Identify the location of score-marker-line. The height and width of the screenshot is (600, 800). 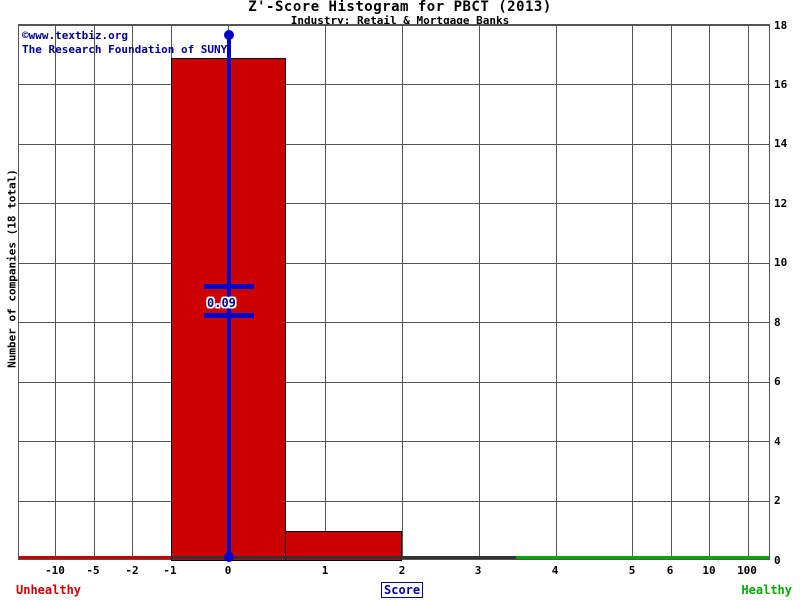
(229, 297).